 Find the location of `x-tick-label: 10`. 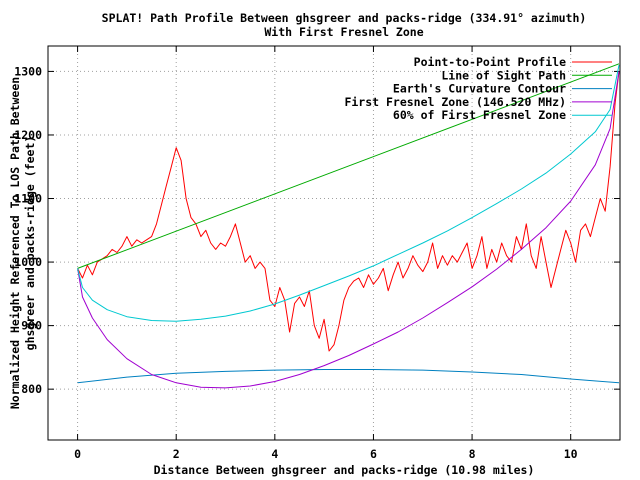

x-tick-label: 10 is located at coordinates (571, 454).